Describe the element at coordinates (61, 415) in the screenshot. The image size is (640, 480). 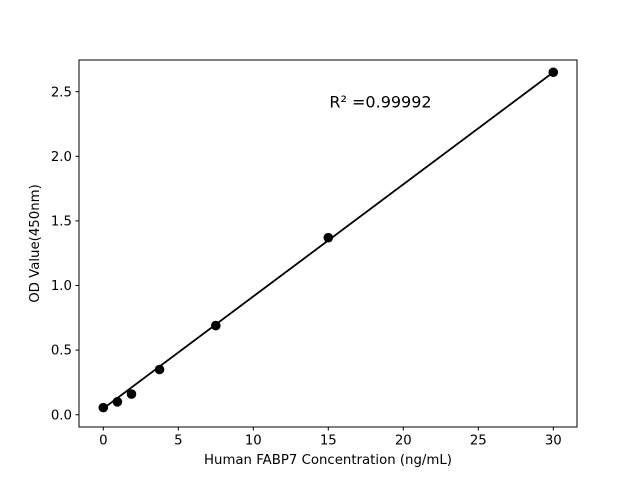
I see `y-tick-label: 0.0` at that location.